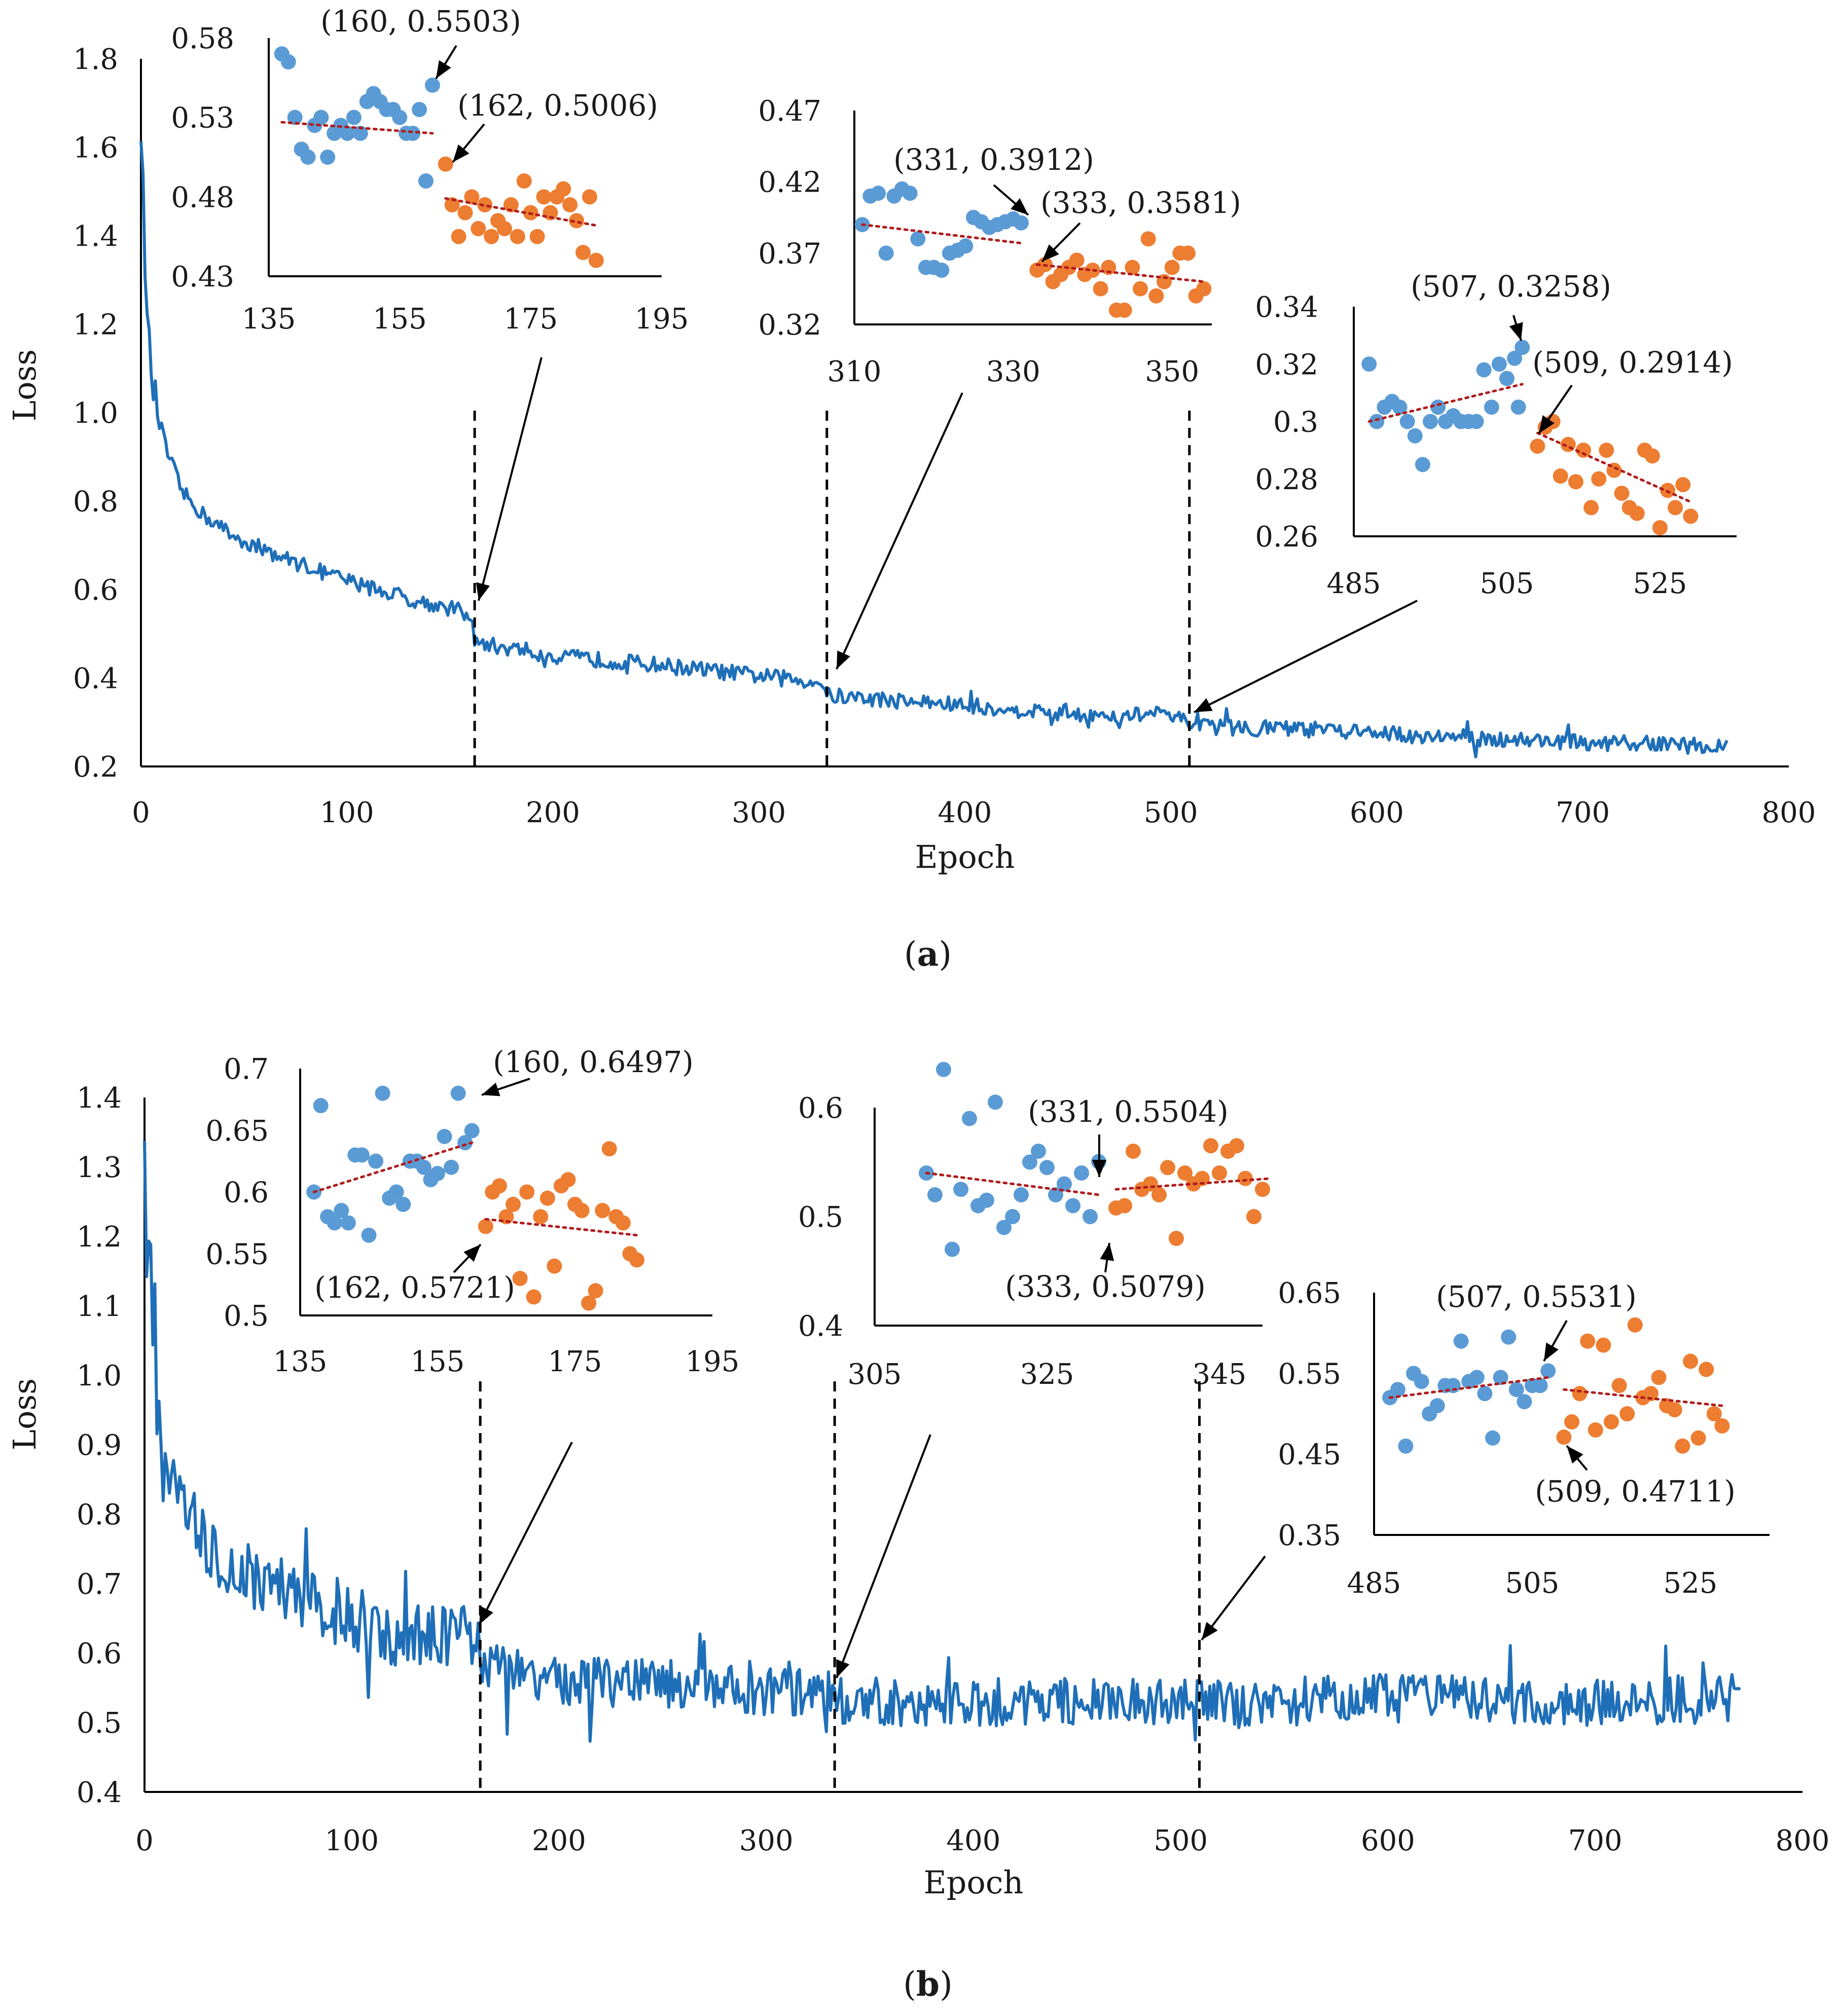 The height and width of the screenshot is (2016, 1839). I want to click on inset-y-tick-label: 0.37, so click(789, 253).